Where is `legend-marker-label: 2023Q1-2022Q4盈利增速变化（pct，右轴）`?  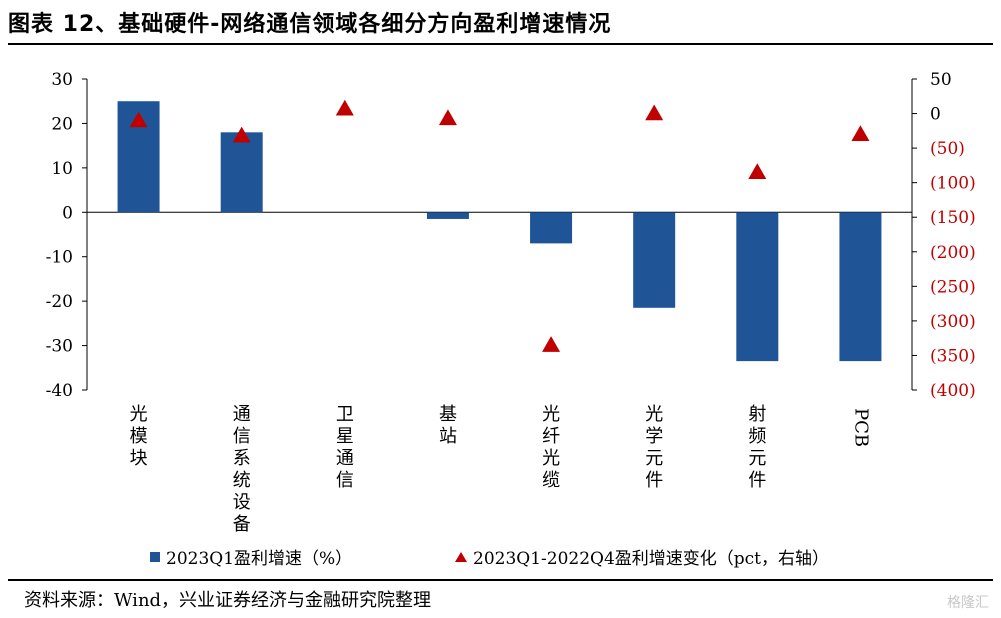 legend-marker-label: 2023Q1-2022Q4盈利增速变化（pct，右轴） is located at coordinates (651, 559).